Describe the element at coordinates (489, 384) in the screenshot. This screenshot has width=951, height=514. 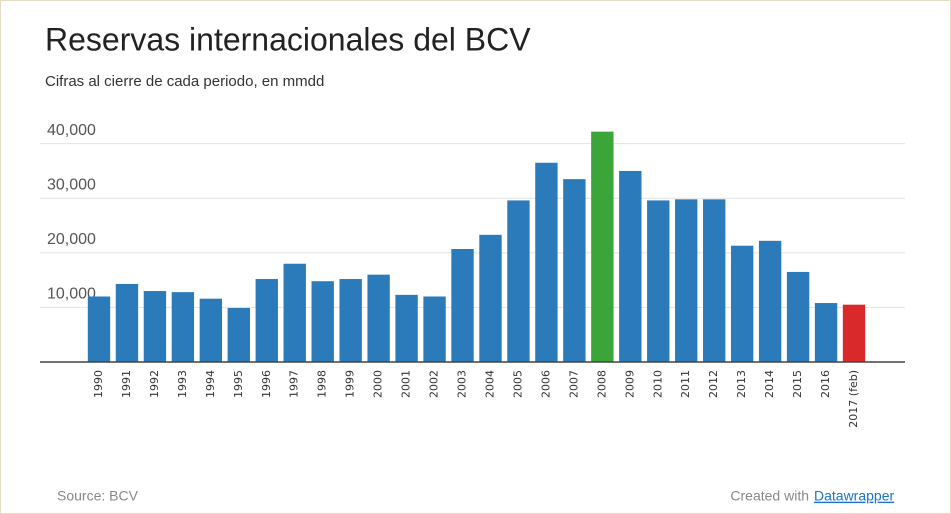
I see `x-tick-label: 2004` at that location.